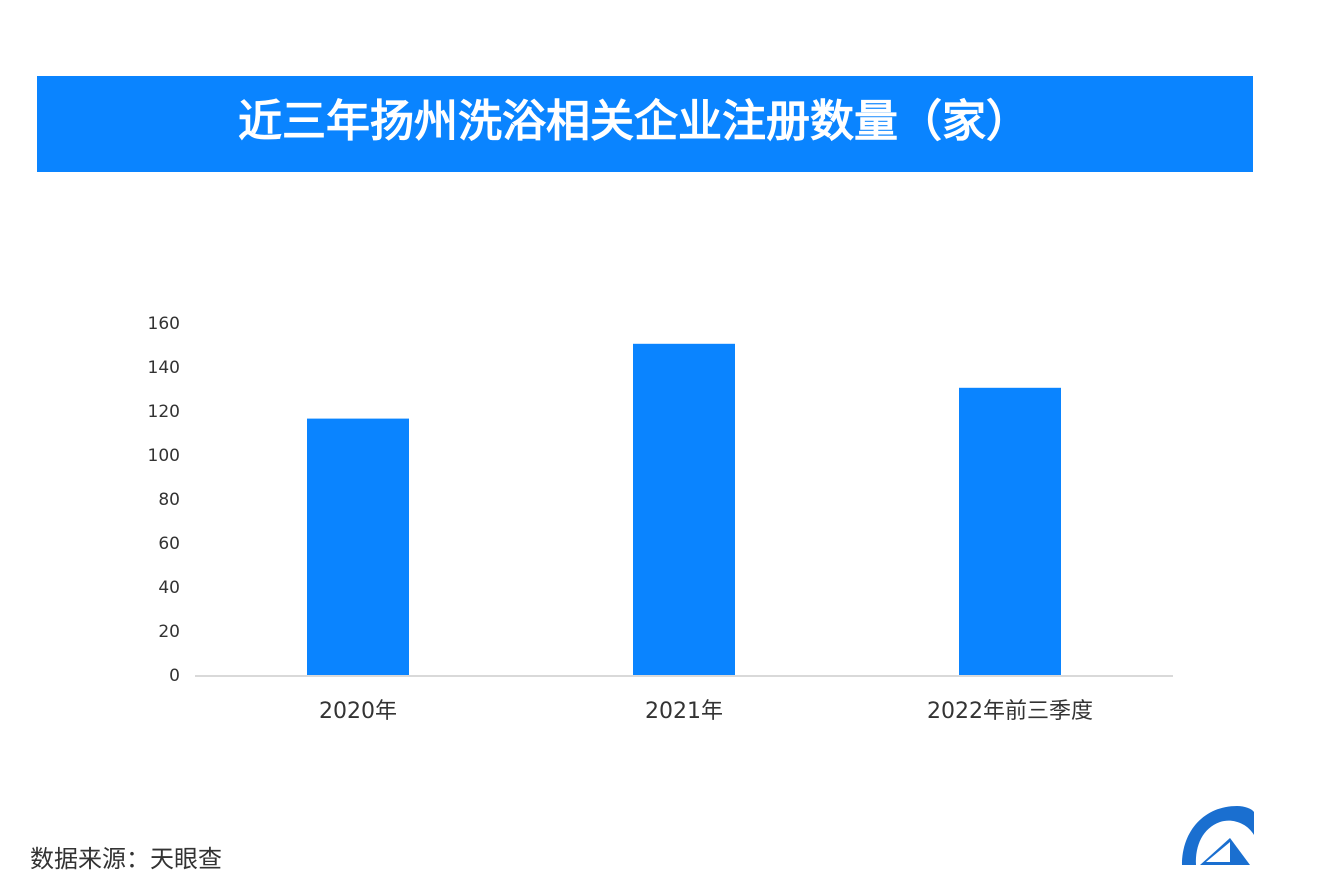  What do you see at coordinates (169, 588) in the screenshot?
I see `y-tick-label: 40` at bounding box center [169, 588].